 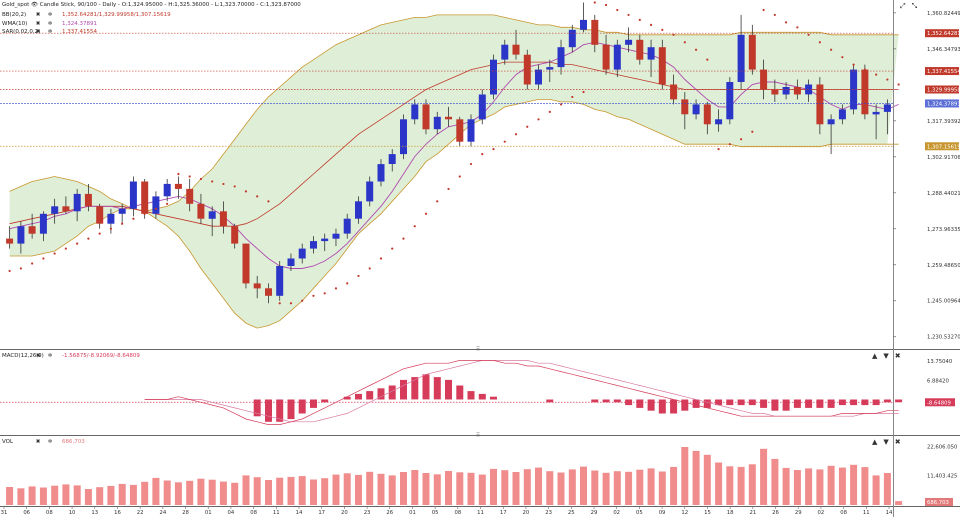 I want to click on legend-row-sar: SAR(0.02,0.2) ✖ ✲ 1,337.41554, so click(x=86, y=32).